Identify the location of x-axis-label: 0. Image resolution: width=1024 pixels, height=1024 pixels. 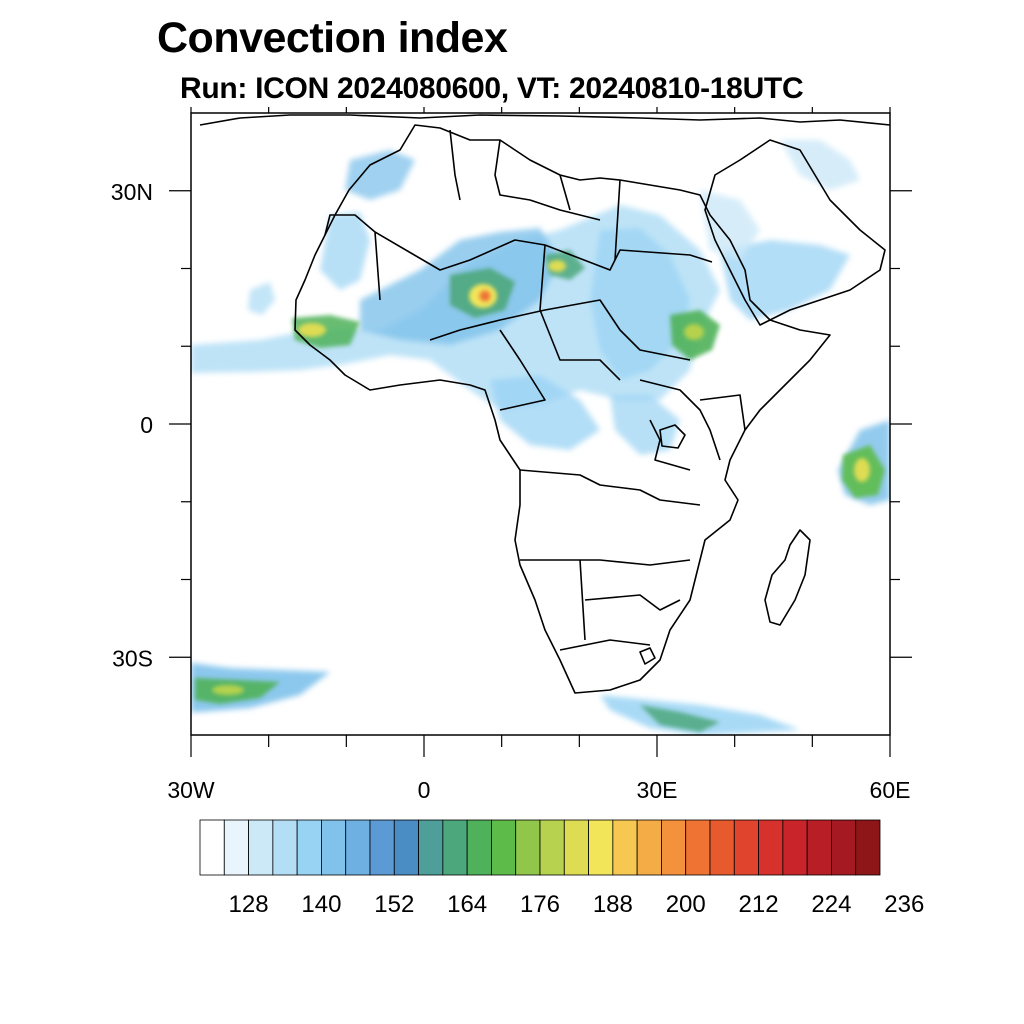
(424, 790).